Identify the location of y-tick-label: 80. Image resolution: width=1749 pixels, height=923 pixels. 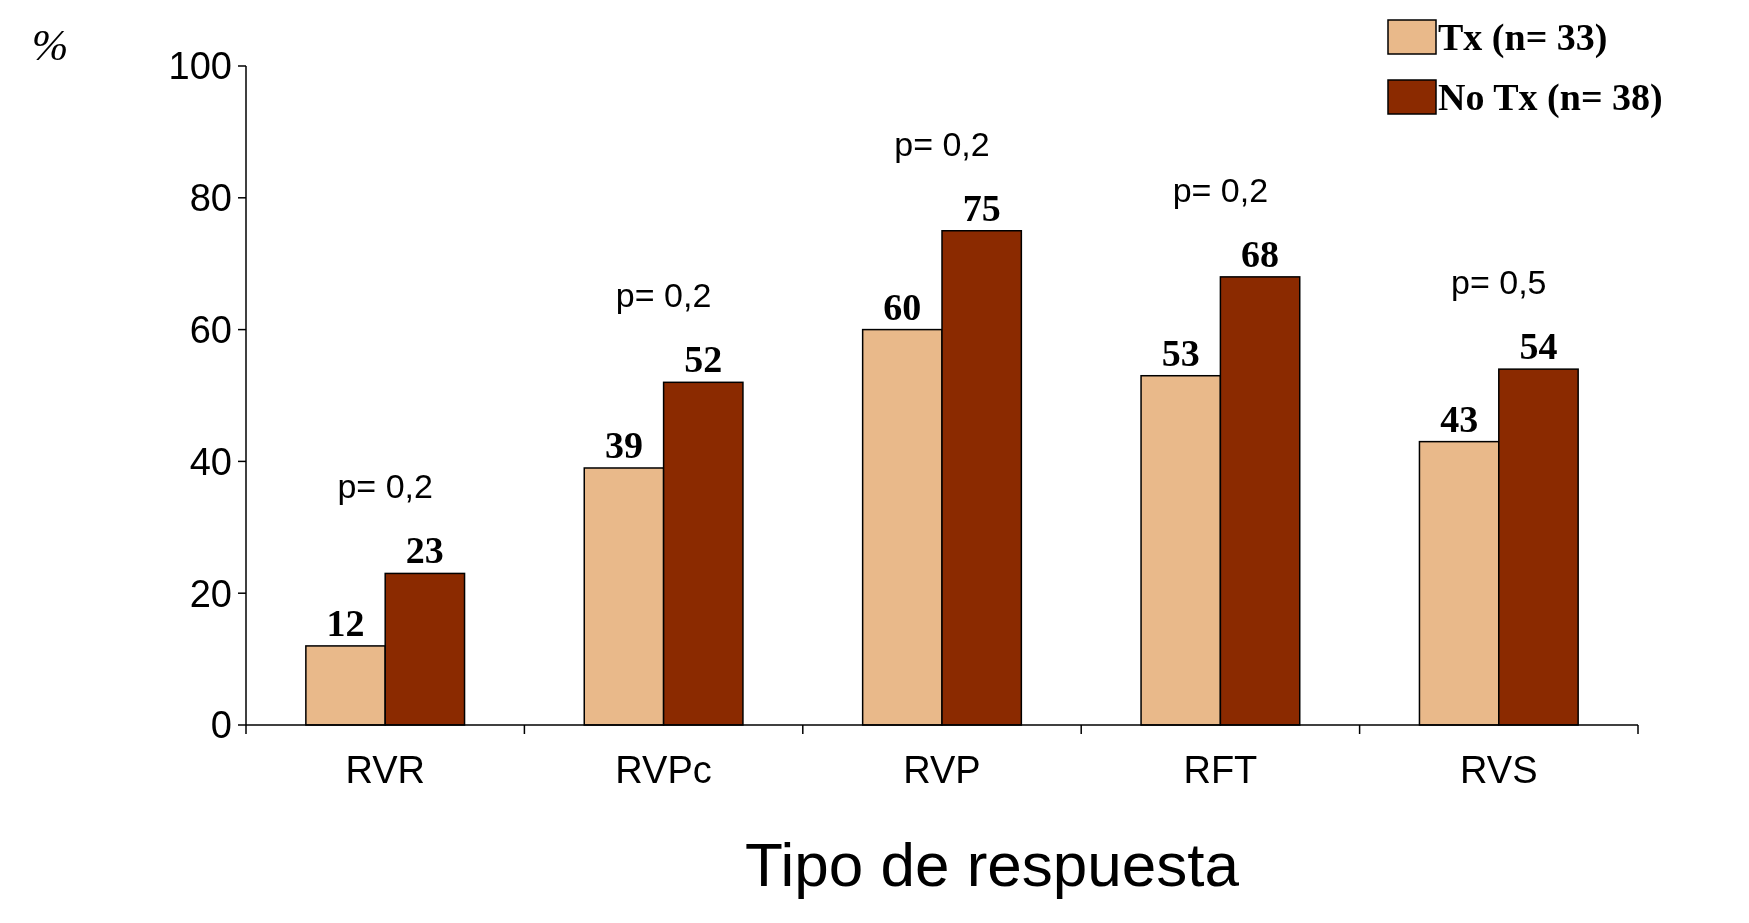
(210, 198).